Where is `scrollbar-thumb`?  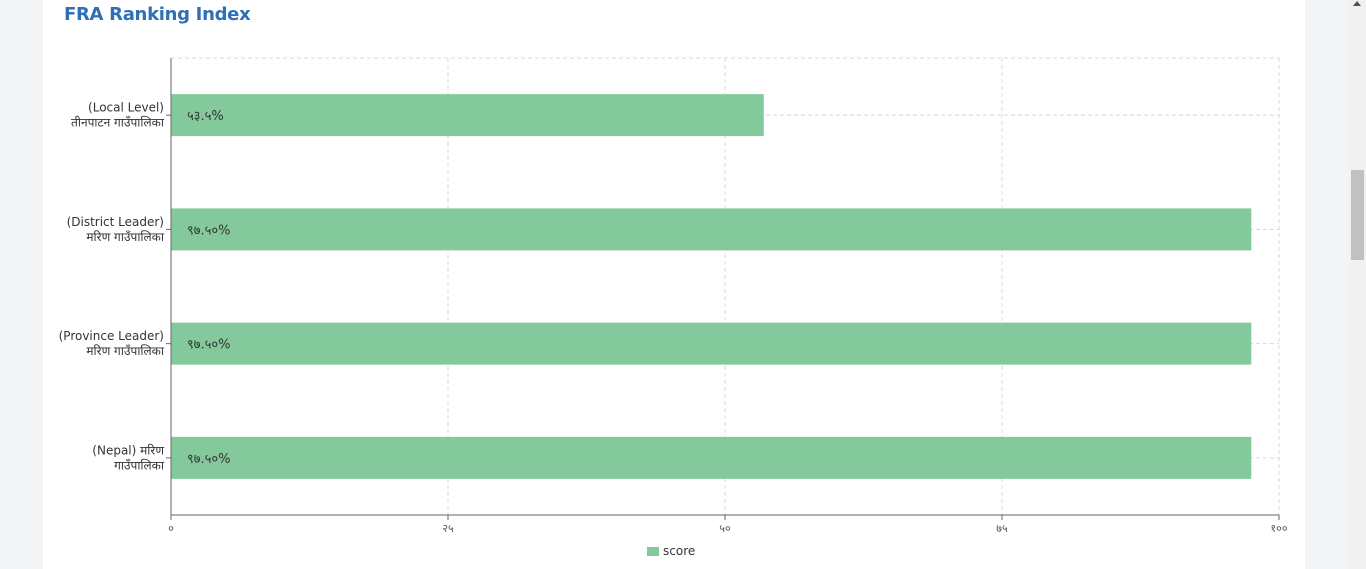
scrollbar-thumb is located at coordinates (1357, 215).